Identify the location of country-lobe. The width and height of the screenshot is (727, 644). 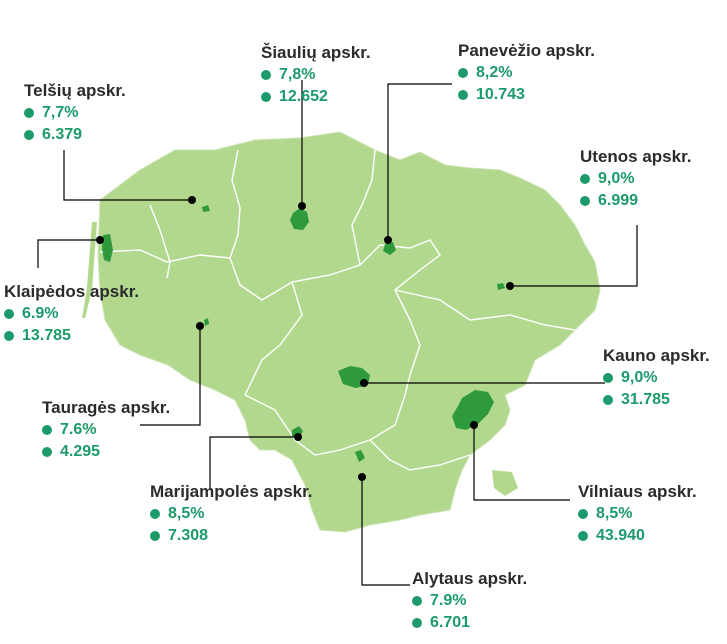
(505, 483).